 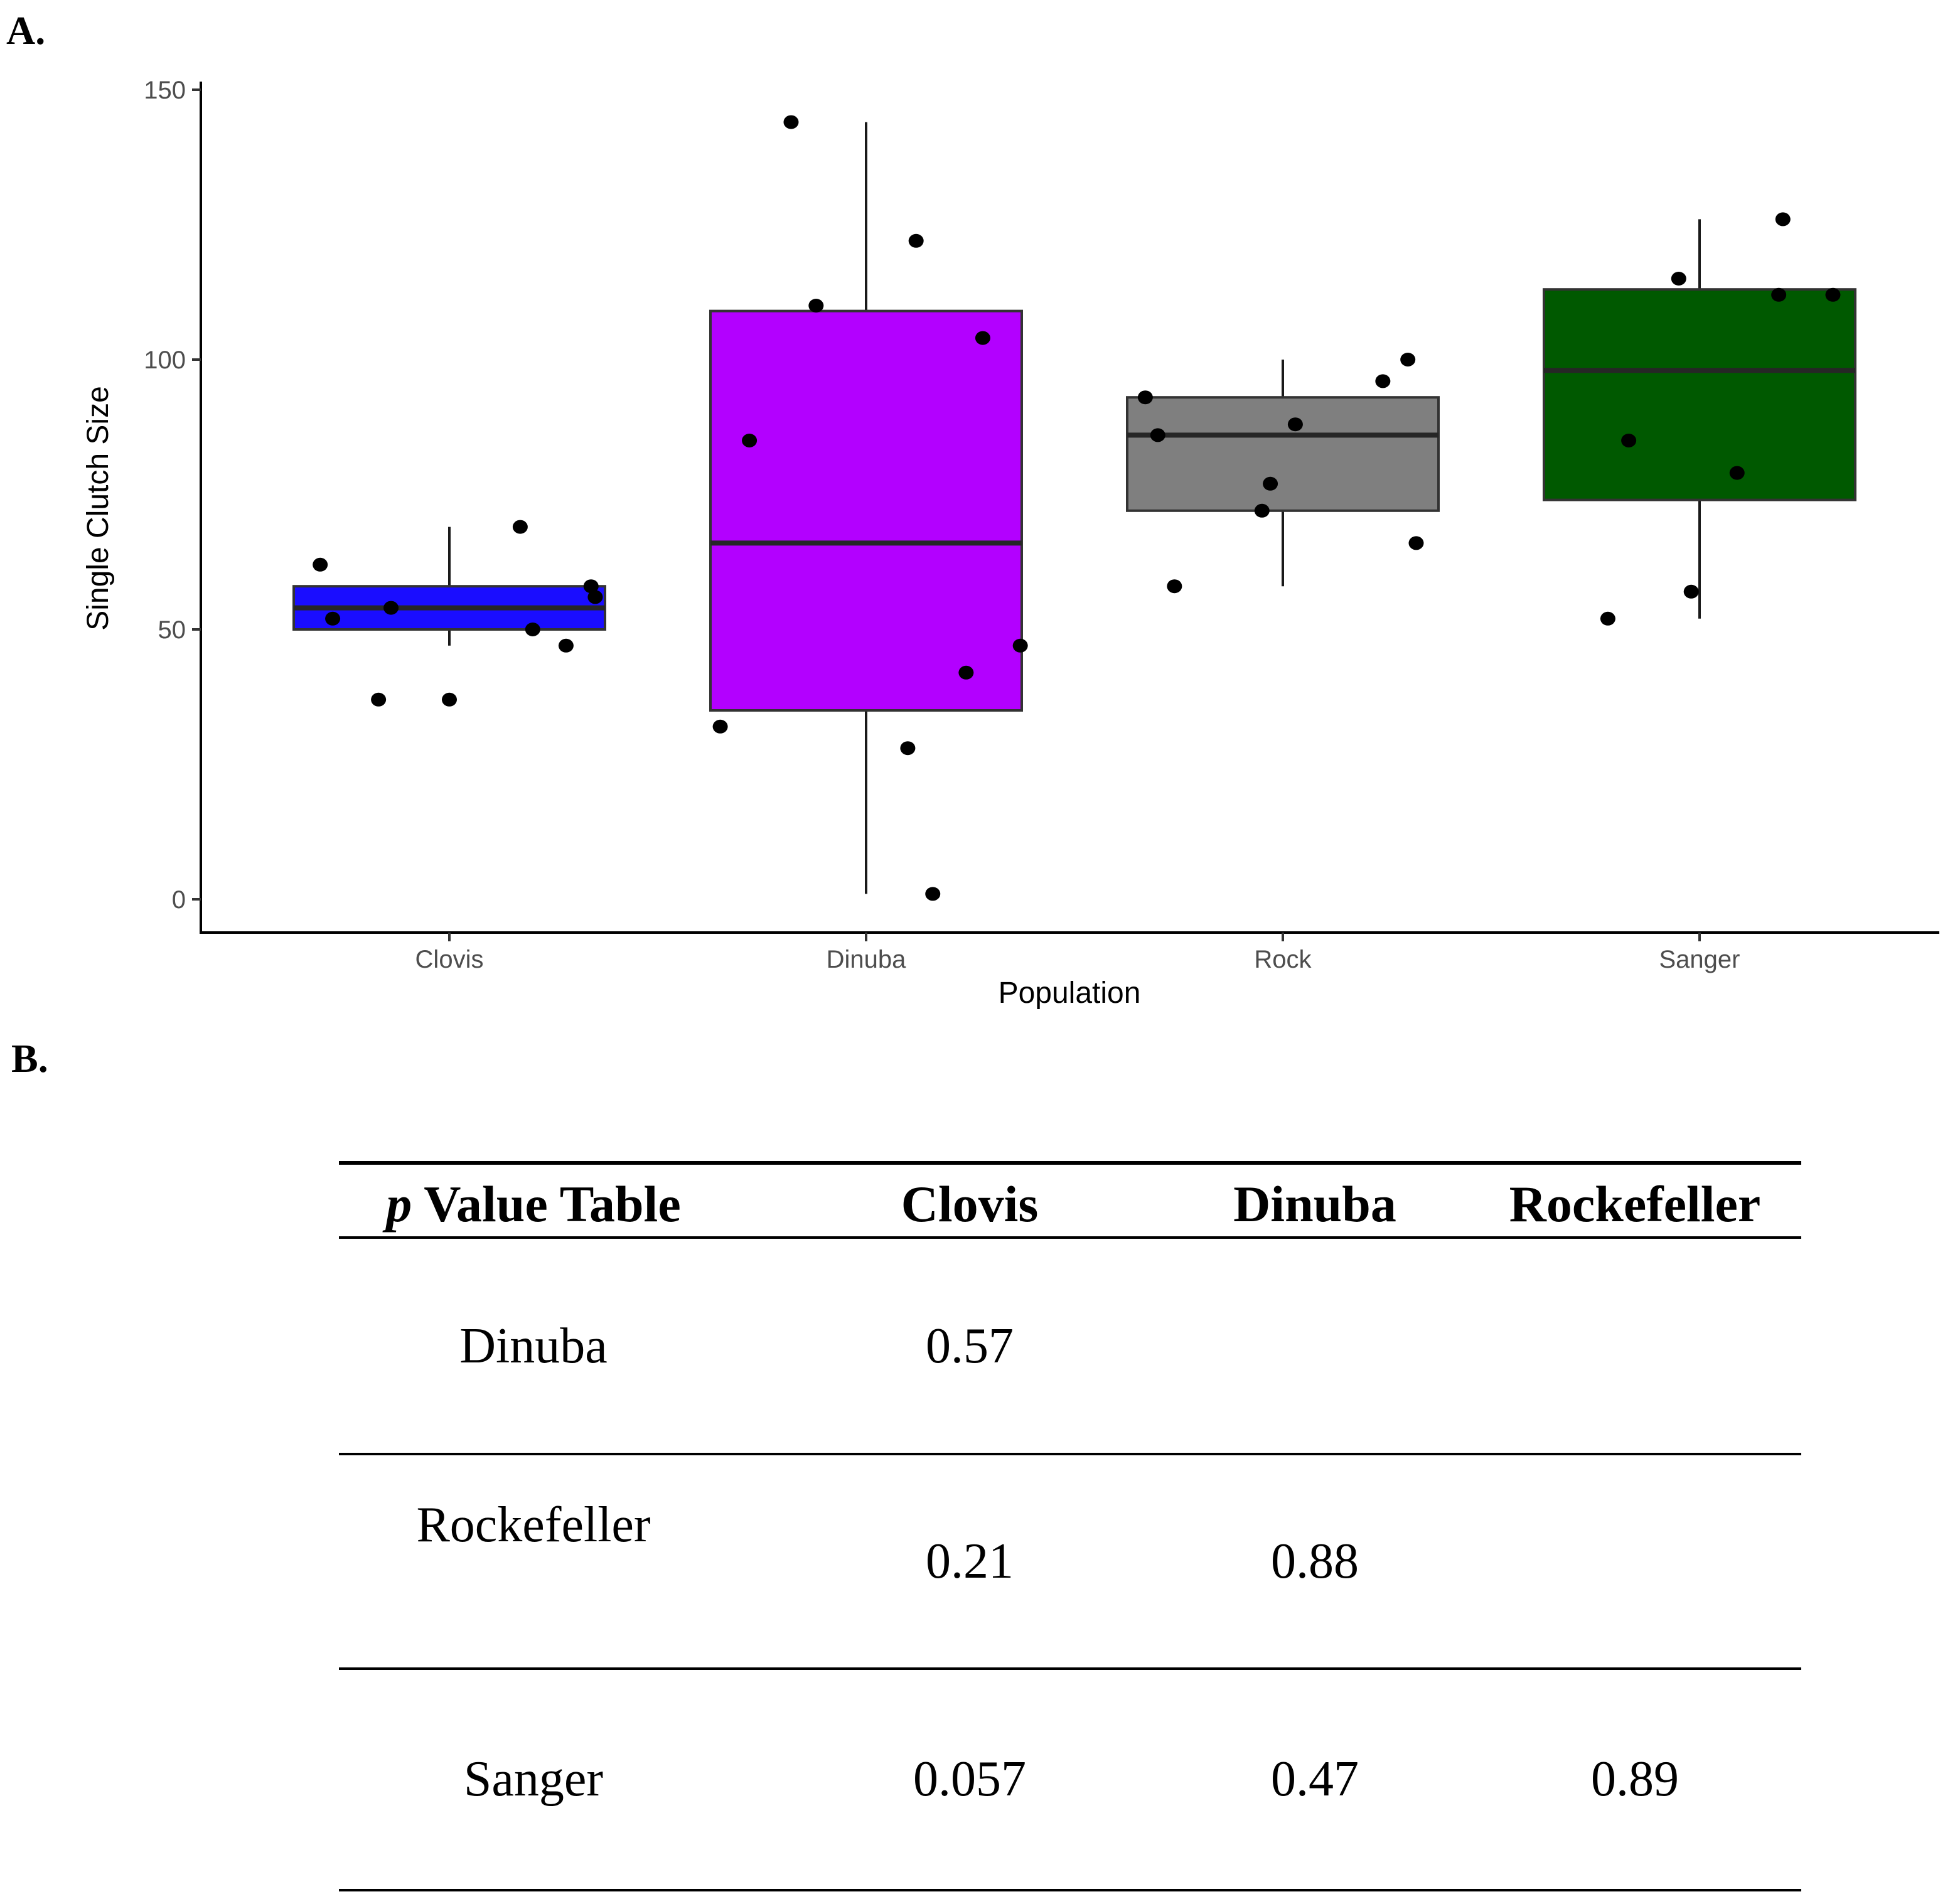 What do you see at coordinates (165, 90) in the screenshot?
I see `y-tick-label: 150` at bounding box center [165, 90].